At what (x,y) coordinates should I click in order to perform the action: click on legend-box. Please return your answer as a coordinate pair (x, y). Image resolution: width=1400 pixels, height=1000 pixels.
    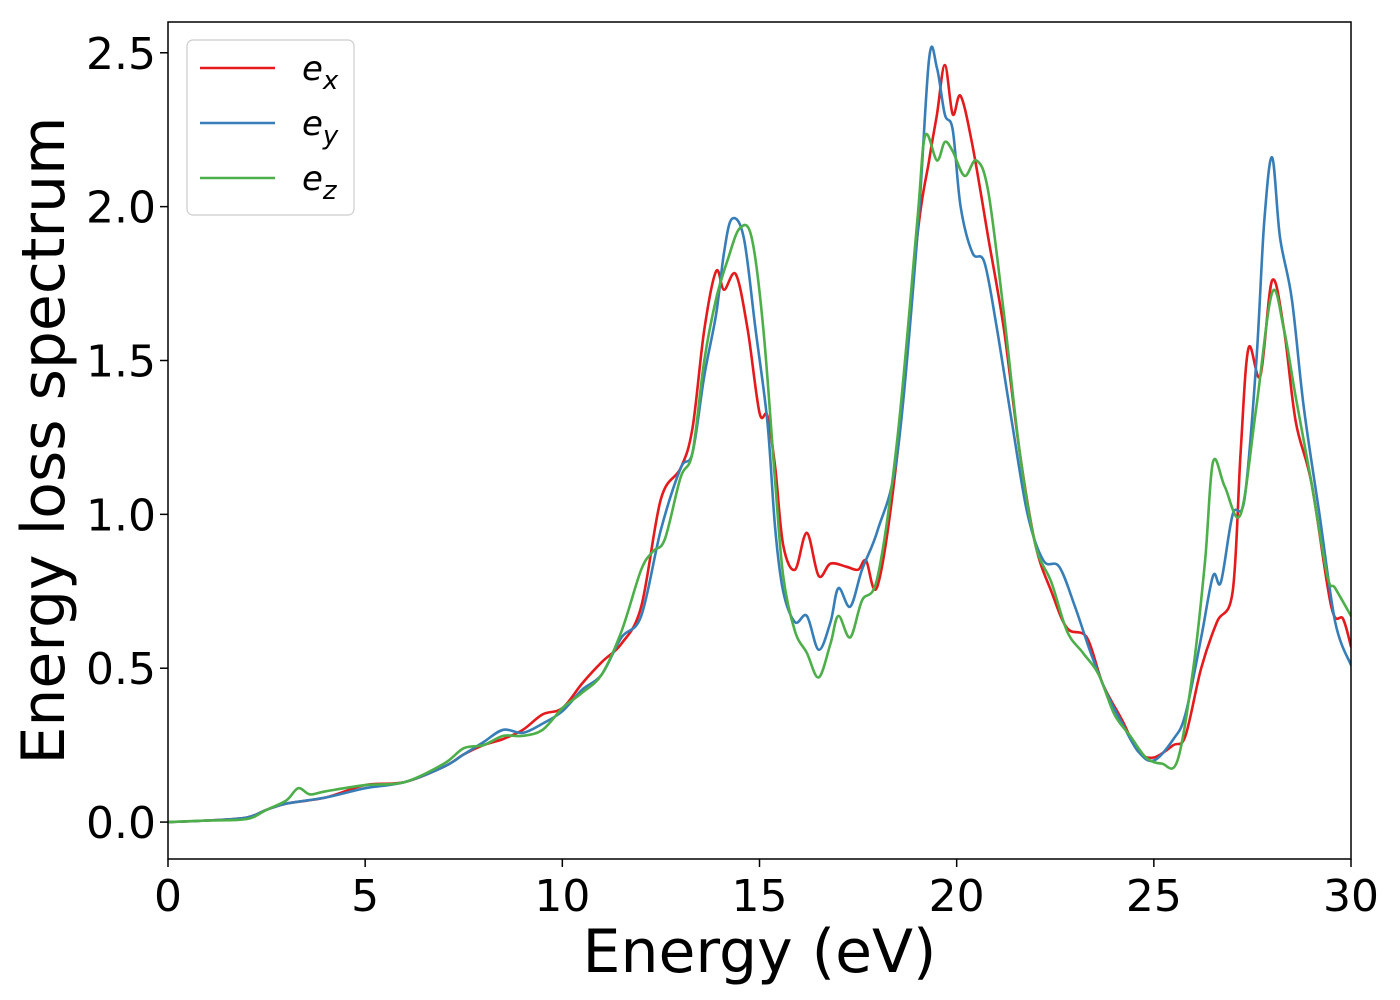
    Looking at the image, I should click on (270, 127).